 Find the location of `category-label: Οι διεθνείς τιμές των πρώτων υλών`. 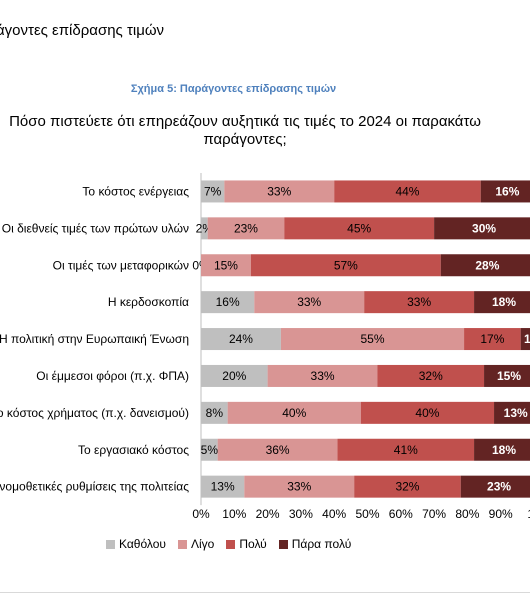

category-label: Οι διεθνείς τιμές των πρώτων υλών is located at coordinates (95, 228).